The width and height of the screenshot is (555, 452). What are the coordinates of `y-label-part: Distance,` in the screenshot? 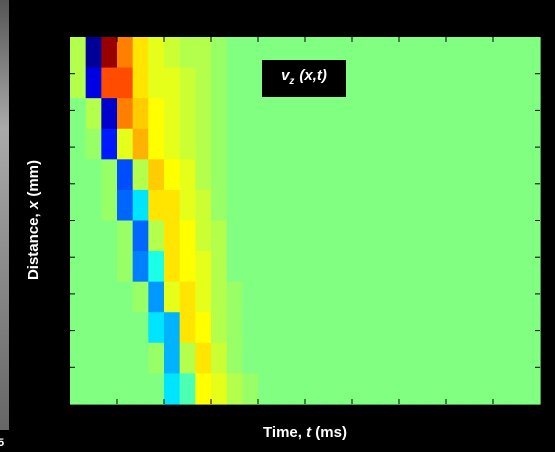 It's located at (33, 244).